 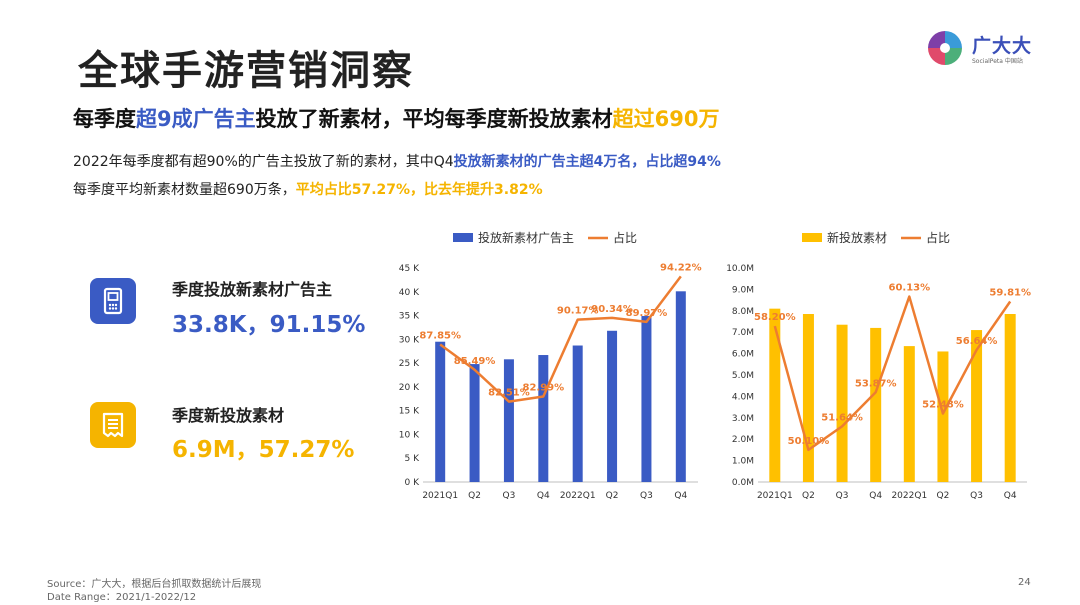 I want to click on brand-logo-name: 广大大, so click(x=1002, y=46).